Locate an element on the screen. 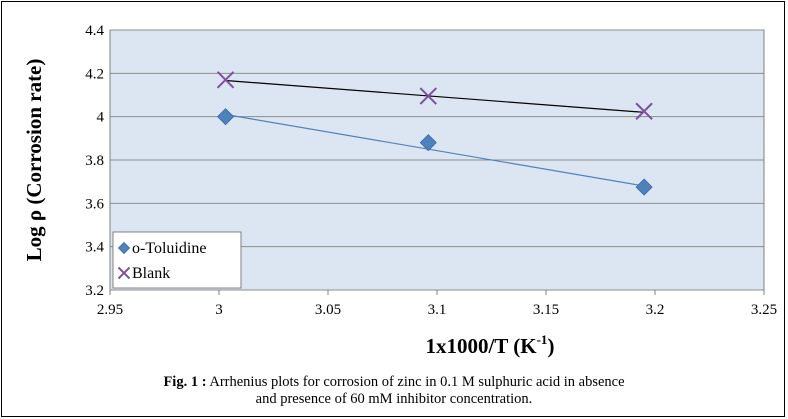  trendlines is located at coordinates (435, 133).